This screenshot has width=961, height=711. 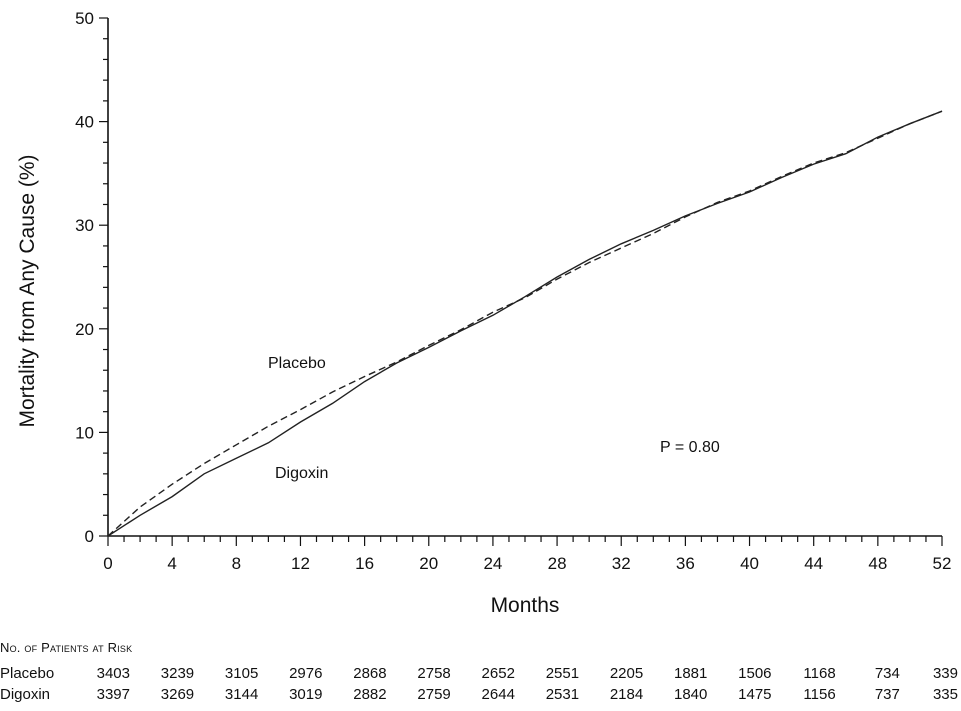 What do you see at coordinates (755, 673) in the screenshot?
I see `risk-value: 1506` at bounding box center [755, 673].